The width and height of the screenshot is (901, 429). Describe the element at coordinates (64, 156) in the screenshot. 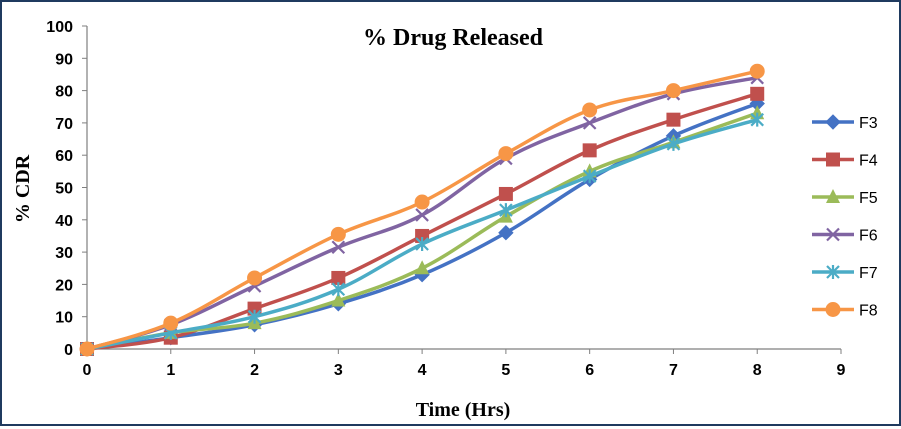

I see `y-tick-label: 60` at that location.